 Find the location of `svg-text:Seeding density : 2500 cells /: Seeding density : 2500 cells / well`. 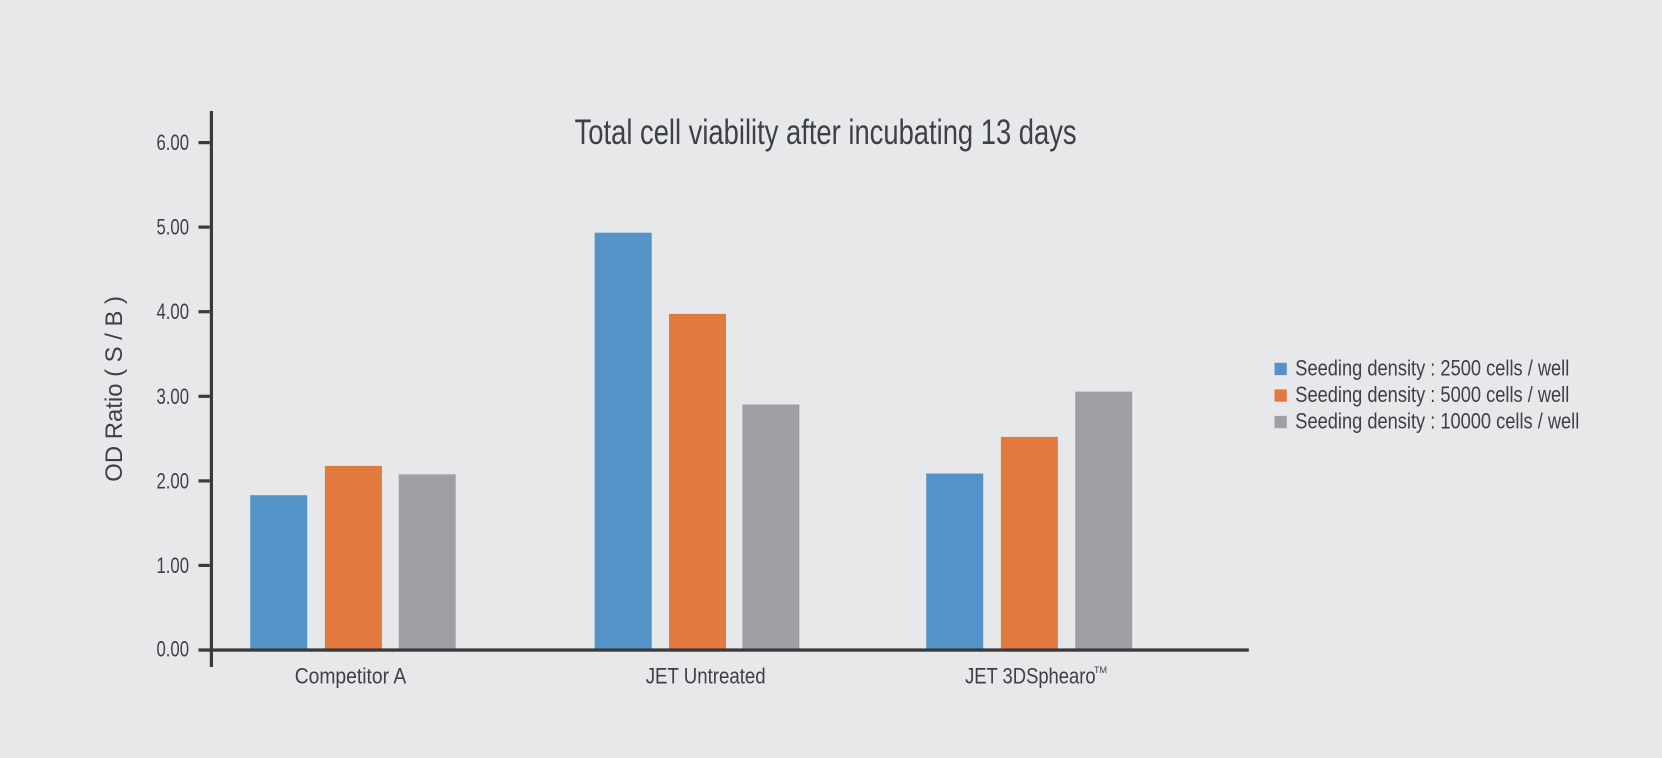

svg-text:Seeding density : 2500 cells /: Seeding density : 2500 cells / well is located at coordinates (1432, 367).